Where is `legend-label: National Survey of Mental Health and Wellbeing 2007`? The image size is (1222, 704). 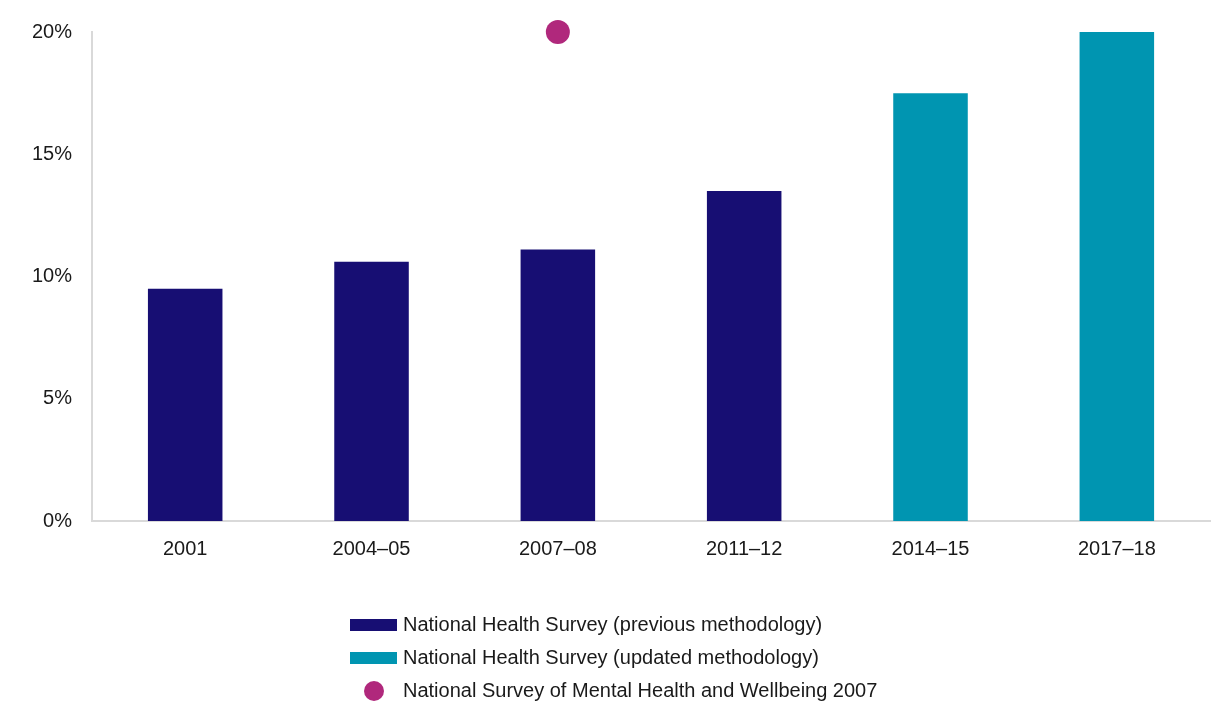 legend-label: National Survey of Mental Health and Wellbeing 2007 is located at coordinates (640, 690).